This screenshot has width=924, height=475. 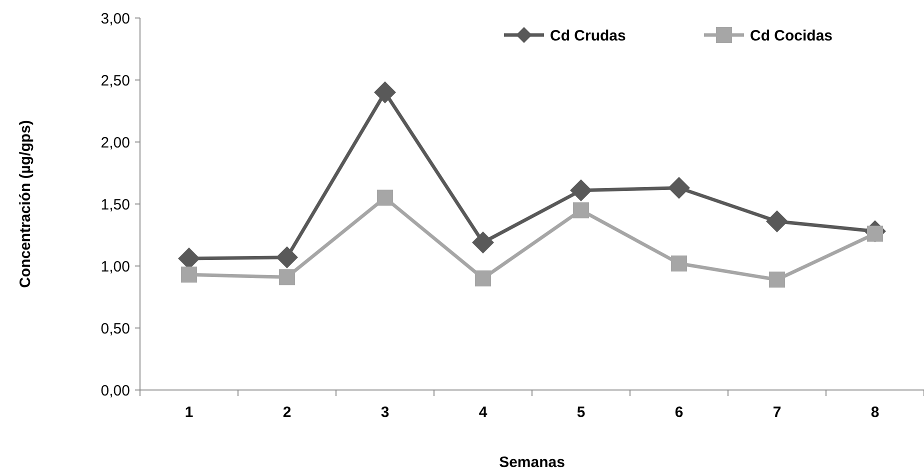 What do you see at coordinates (385, 412) in the screenshot?
I see `x-tick-label: 3` at bounding box center [385, 412].